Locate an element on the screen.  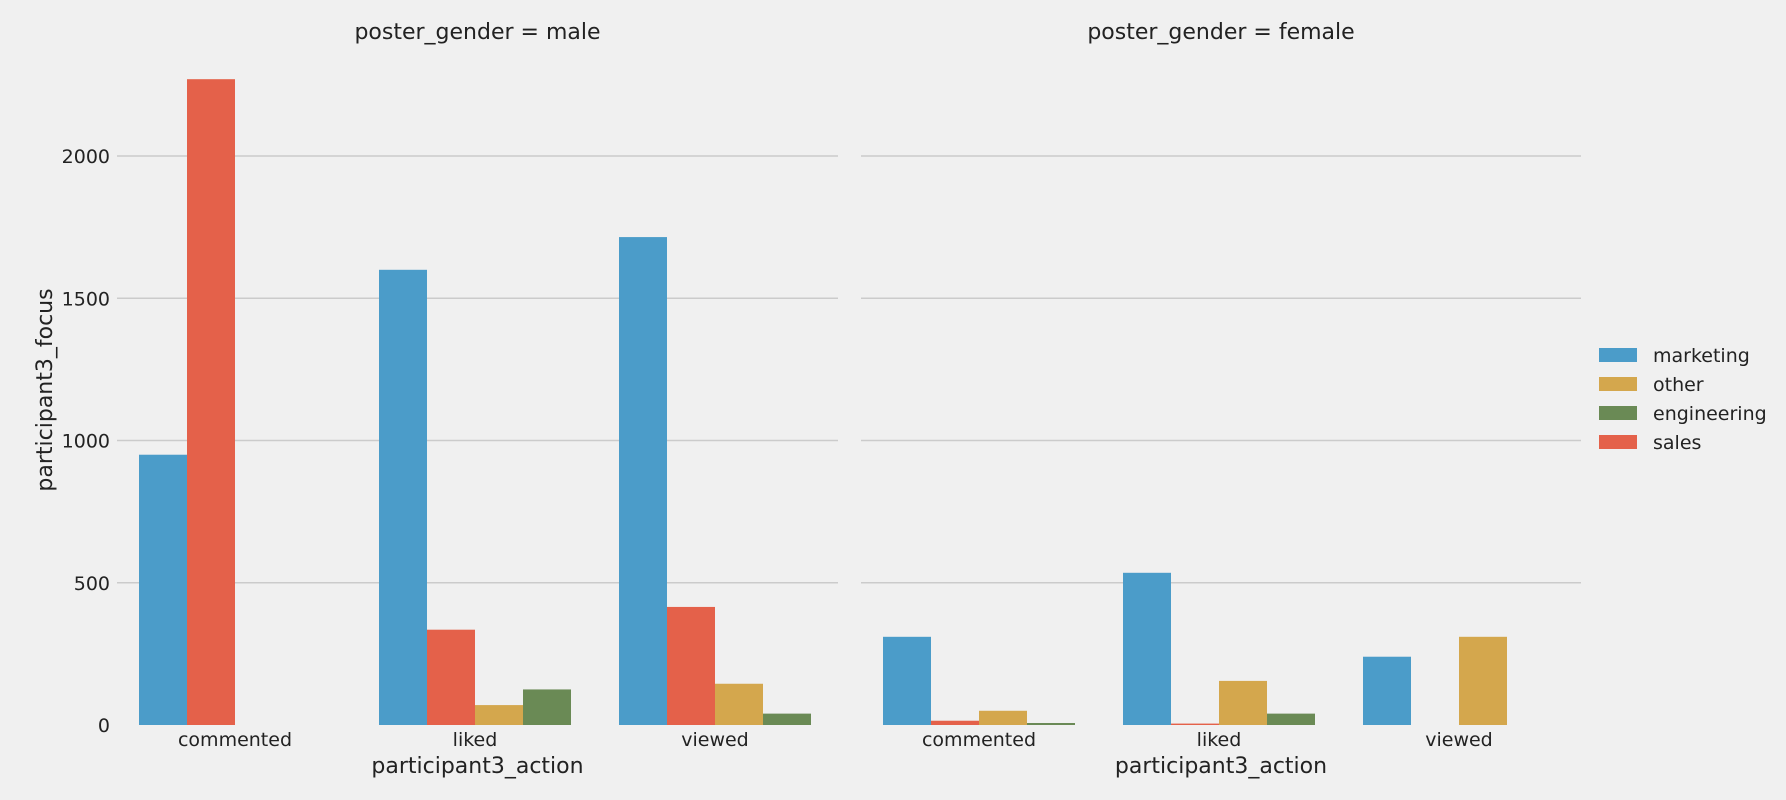
legend-label-sales: sales is located at coordinates (1677, 443).